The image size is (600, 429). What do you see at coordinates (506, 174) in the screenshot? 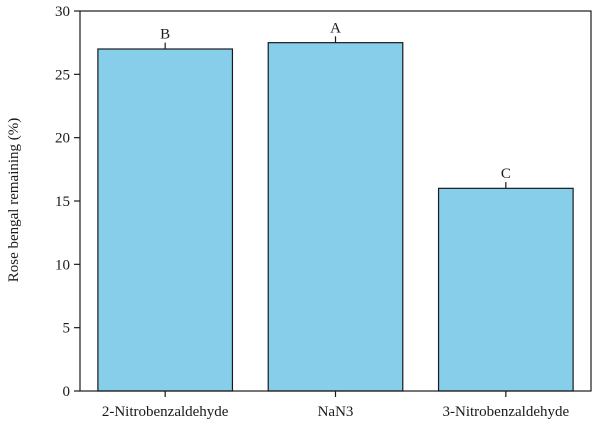
I see `significance-letter: C` at bounding box center [506, 174].